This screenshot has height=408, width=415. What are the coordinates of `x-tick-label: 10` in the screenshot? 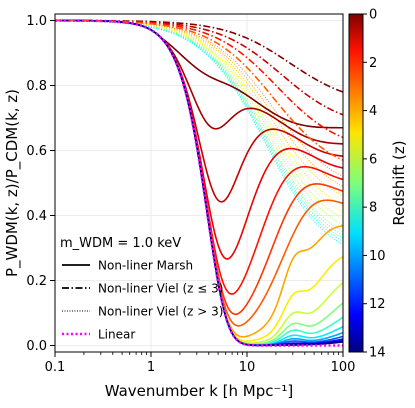 It's located at (247, 367).